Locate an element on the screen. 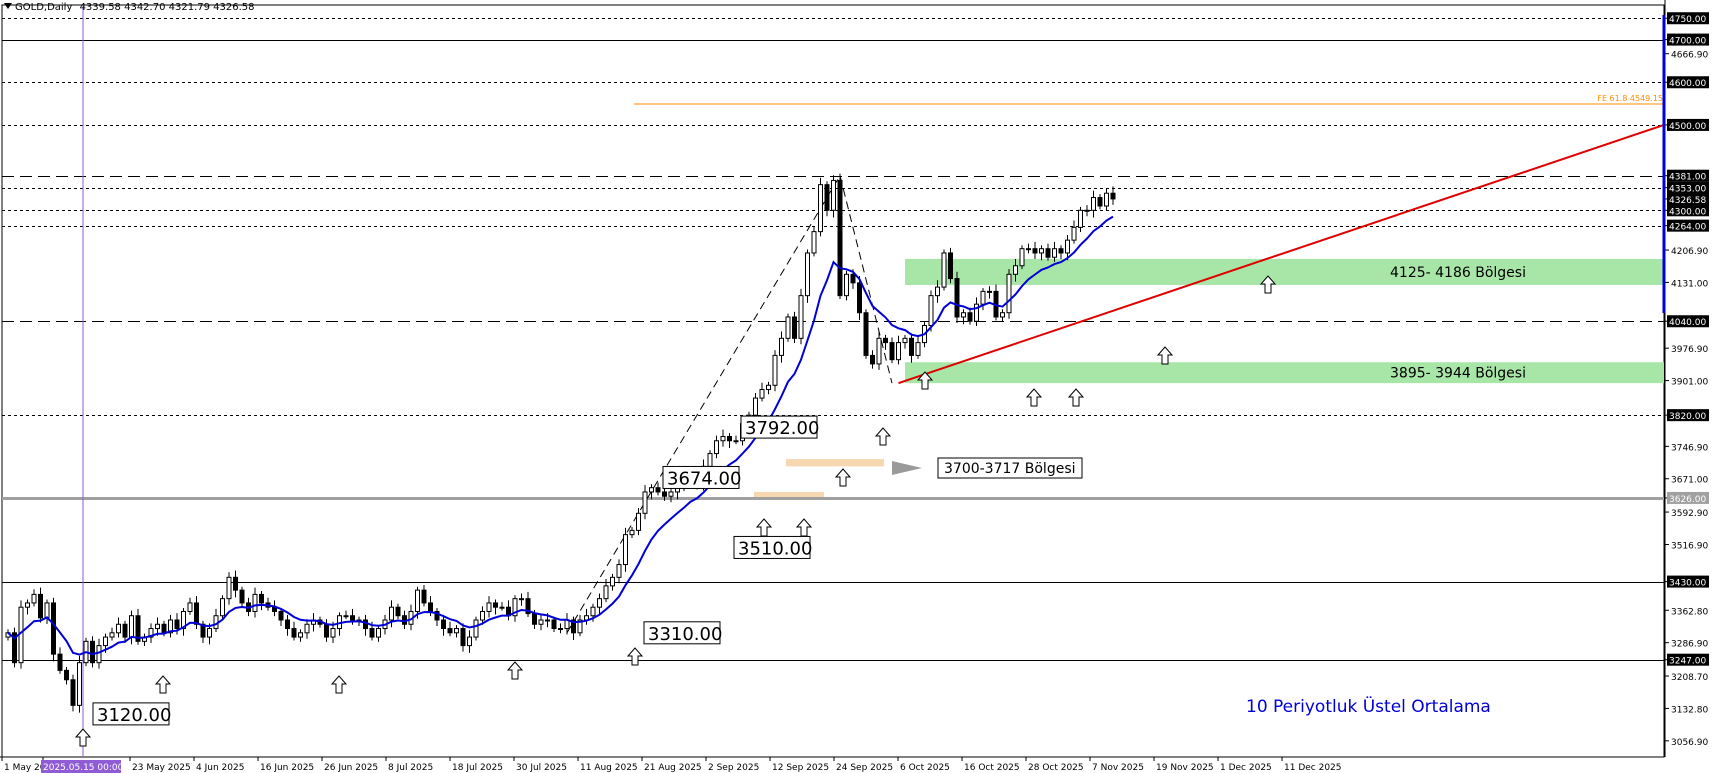  y-tick-label: 4040.00 is located at coordinates (1687, 323).